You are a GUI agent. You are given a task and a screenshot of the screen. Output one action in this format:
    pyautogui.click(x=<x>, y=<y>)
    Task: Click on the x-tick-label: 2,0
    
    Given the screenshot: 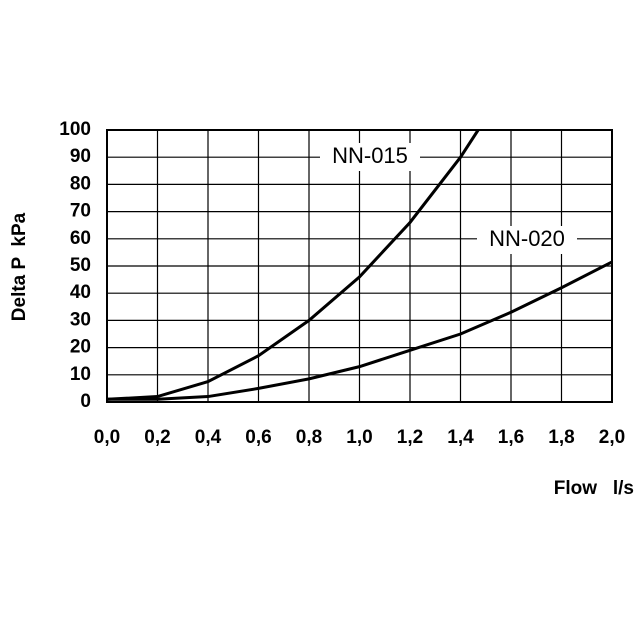 What is the action you would take?
    pyautogui.click(x=612, y=437)
    